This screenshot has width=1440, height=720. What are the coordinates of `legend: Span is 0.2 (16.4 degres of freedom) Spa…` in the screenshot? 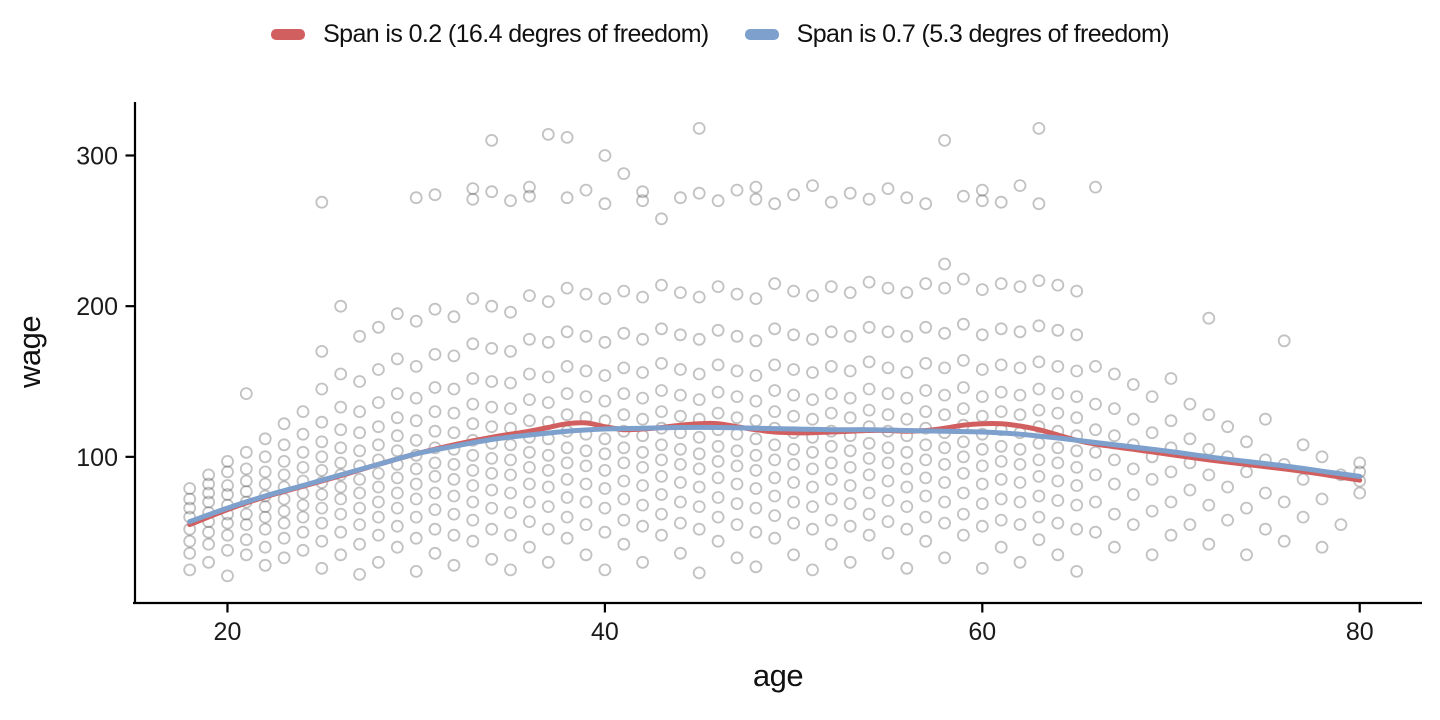 It's located at (720, 34).